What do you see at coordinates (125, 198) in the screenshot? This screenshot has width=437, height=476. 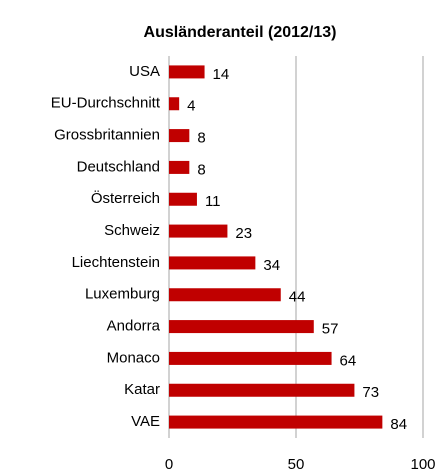 I see `y-tick-label: Österreich` at bounding box center [125, 198].